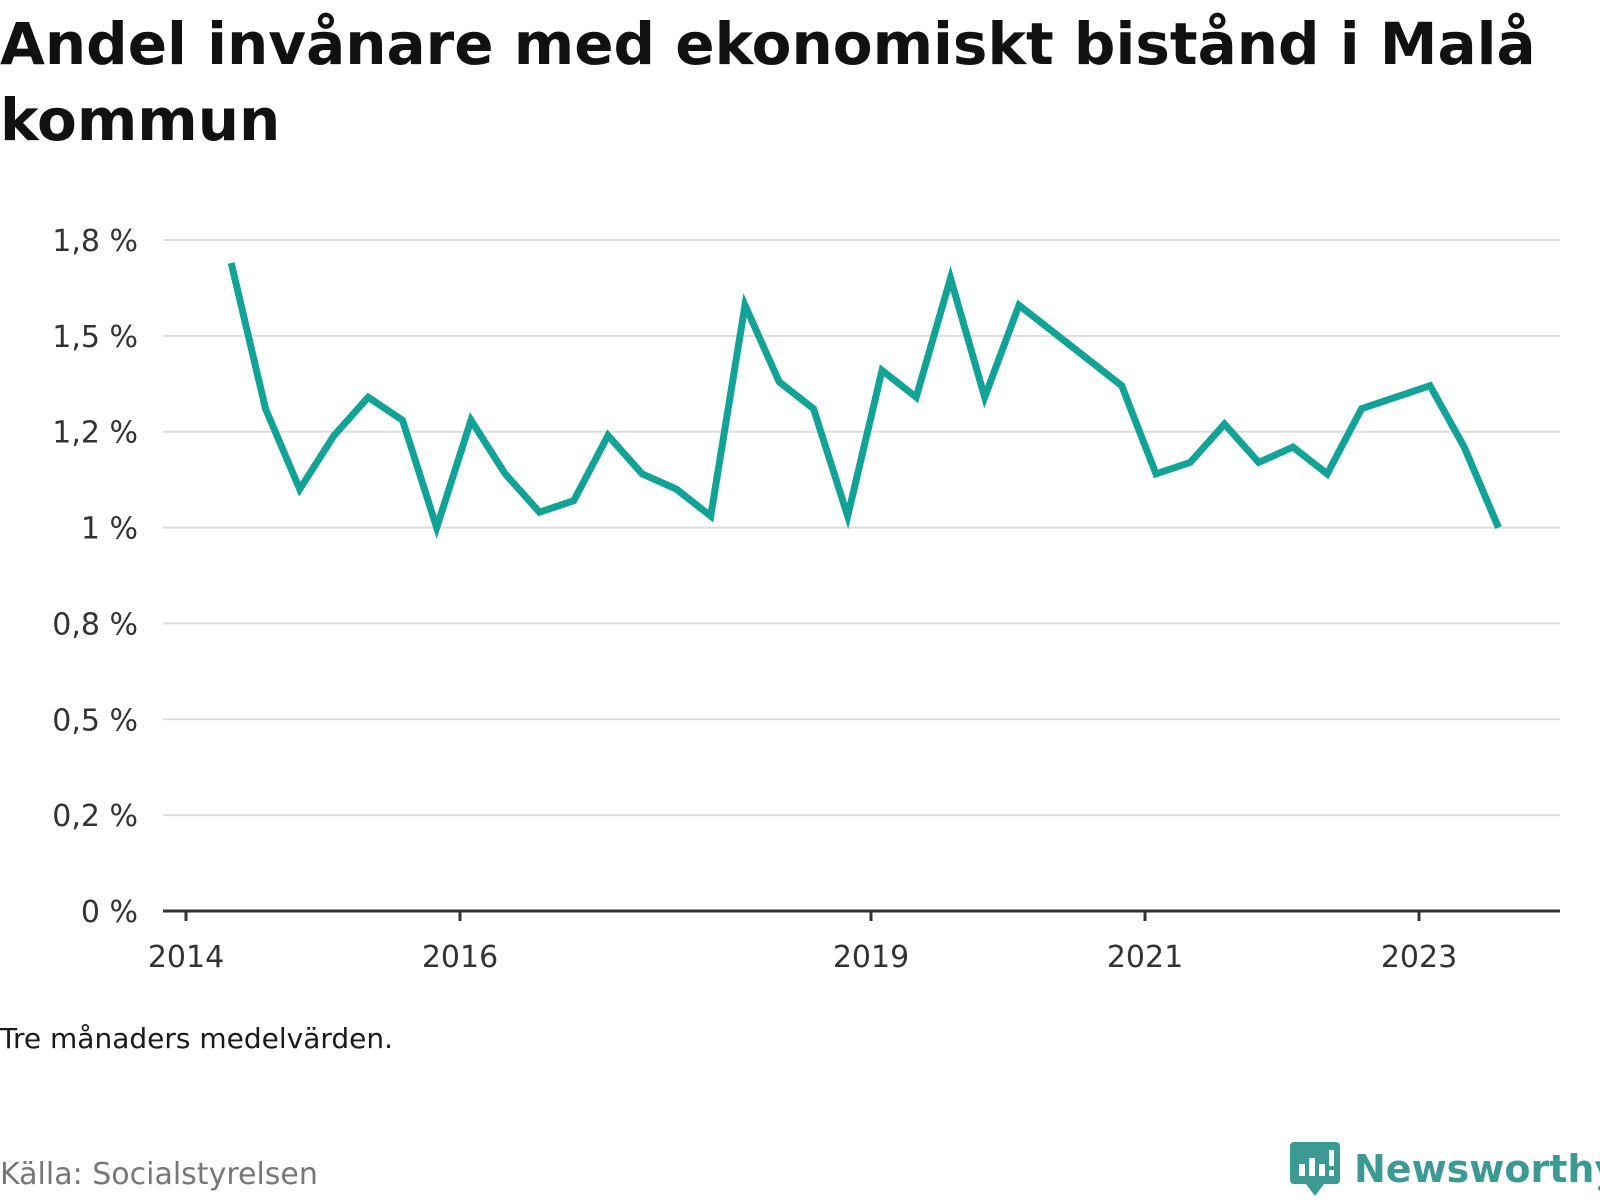 This screenshot has height=1200, width=1600. What do you see at coordinates (871, 957) in the screenshot?
I see `x-tick-label: 2019` at bounding box center [871, 957].